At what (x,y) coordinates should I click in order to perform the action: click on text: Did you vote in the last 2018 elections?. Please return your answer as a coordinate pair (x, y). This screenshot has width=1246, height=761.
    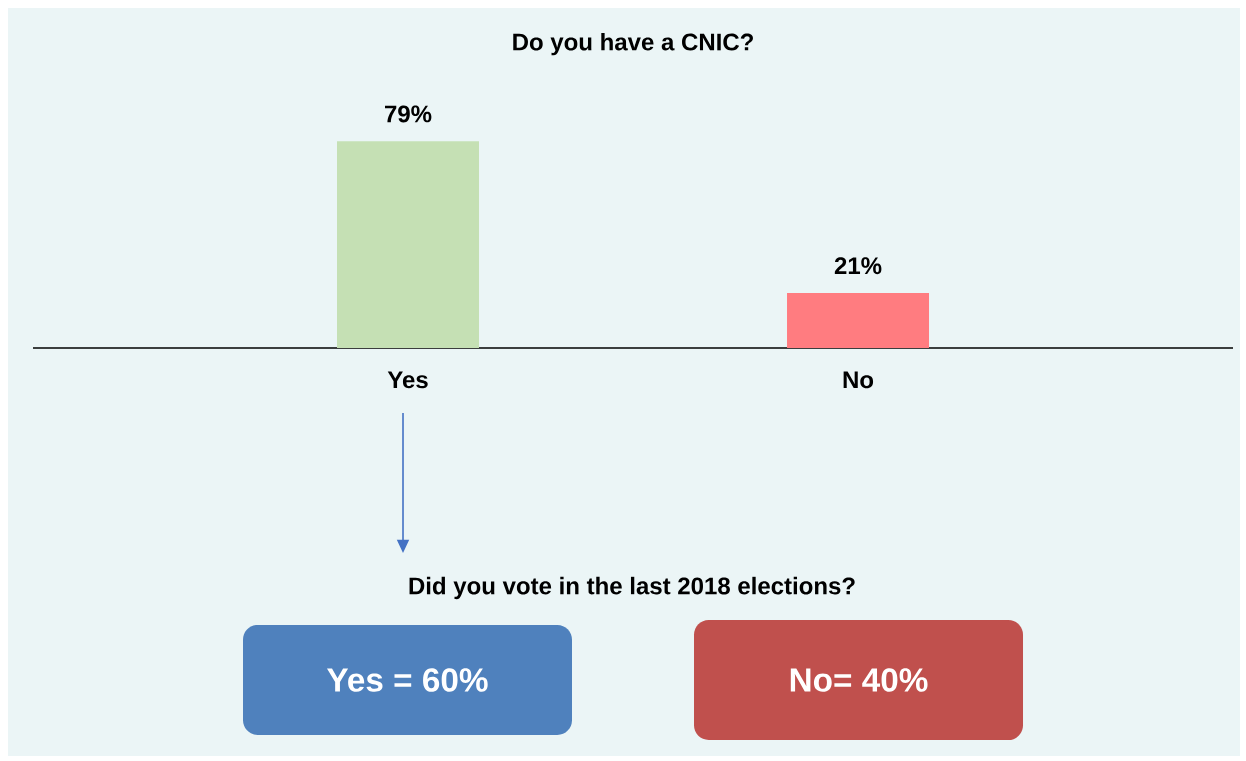
    Looking at the image, I should click on (632, 588).